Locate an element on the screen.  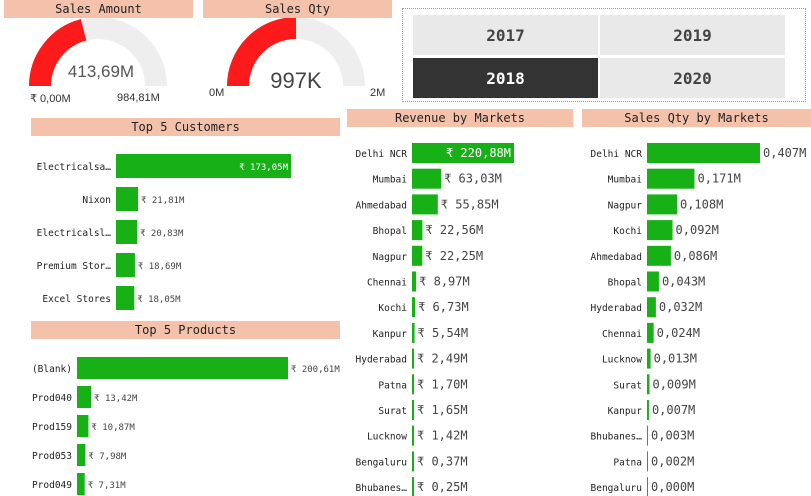
year-slicer-frame is located at coordinates (604, 55).